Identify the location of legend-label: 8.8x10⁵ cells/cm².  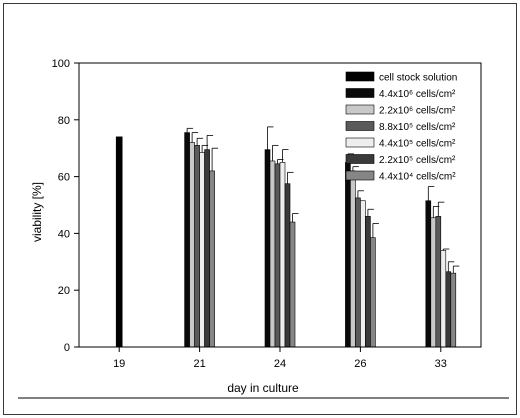
(417, 127).